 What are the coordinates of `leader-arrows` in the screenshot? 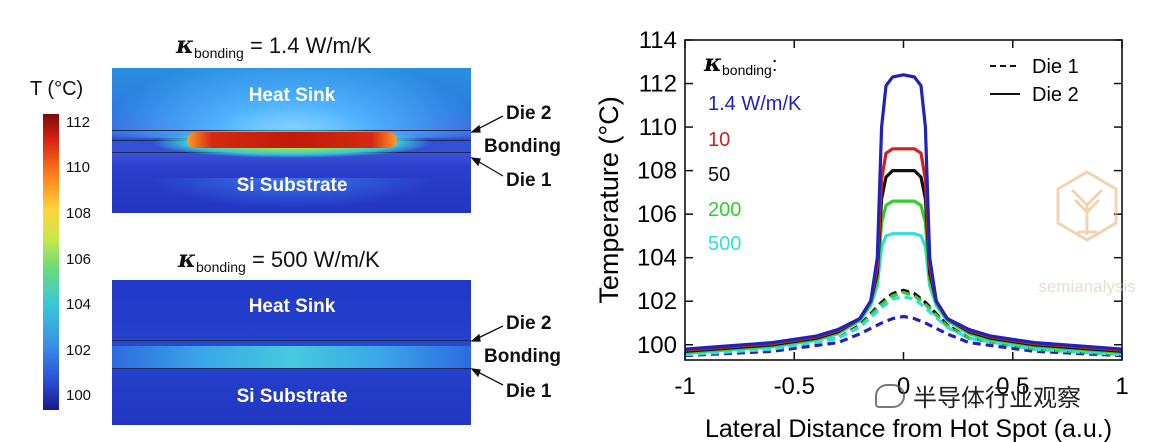 It's located at (487, 250).